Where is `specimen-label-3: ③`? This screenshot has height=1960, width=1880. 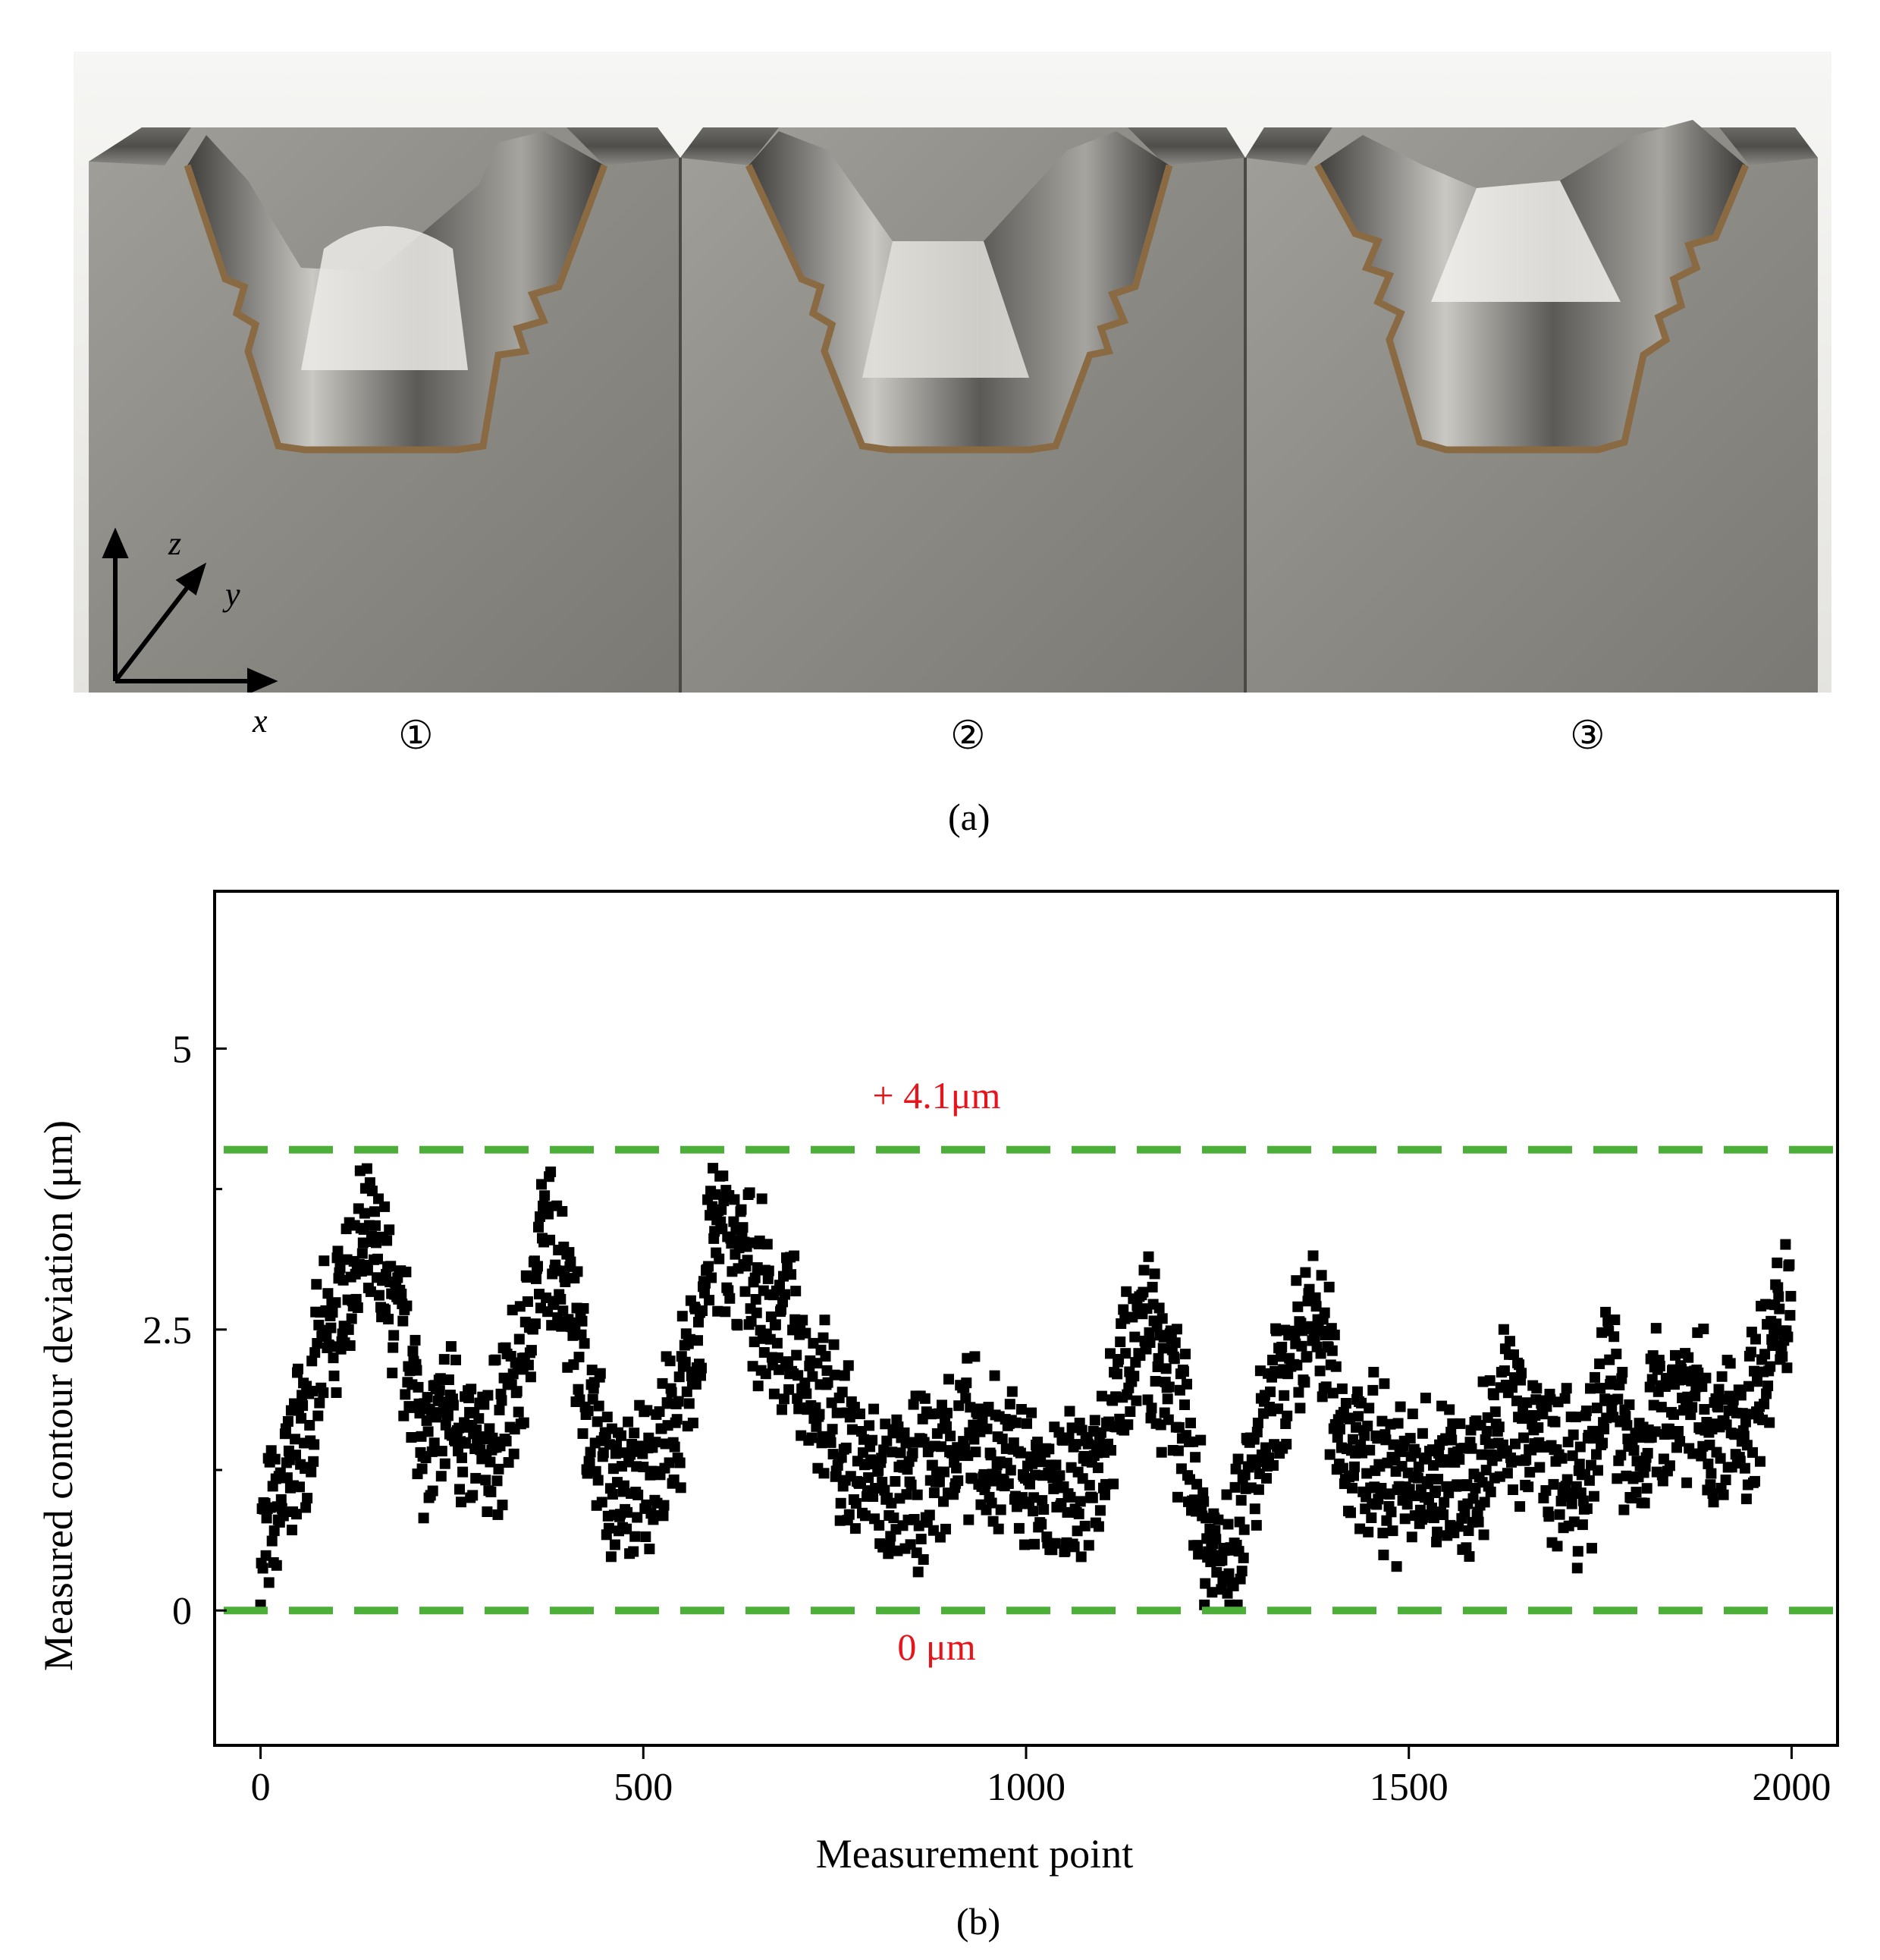
specimen-label-3: ③ is located at coordinates (1587, 736).